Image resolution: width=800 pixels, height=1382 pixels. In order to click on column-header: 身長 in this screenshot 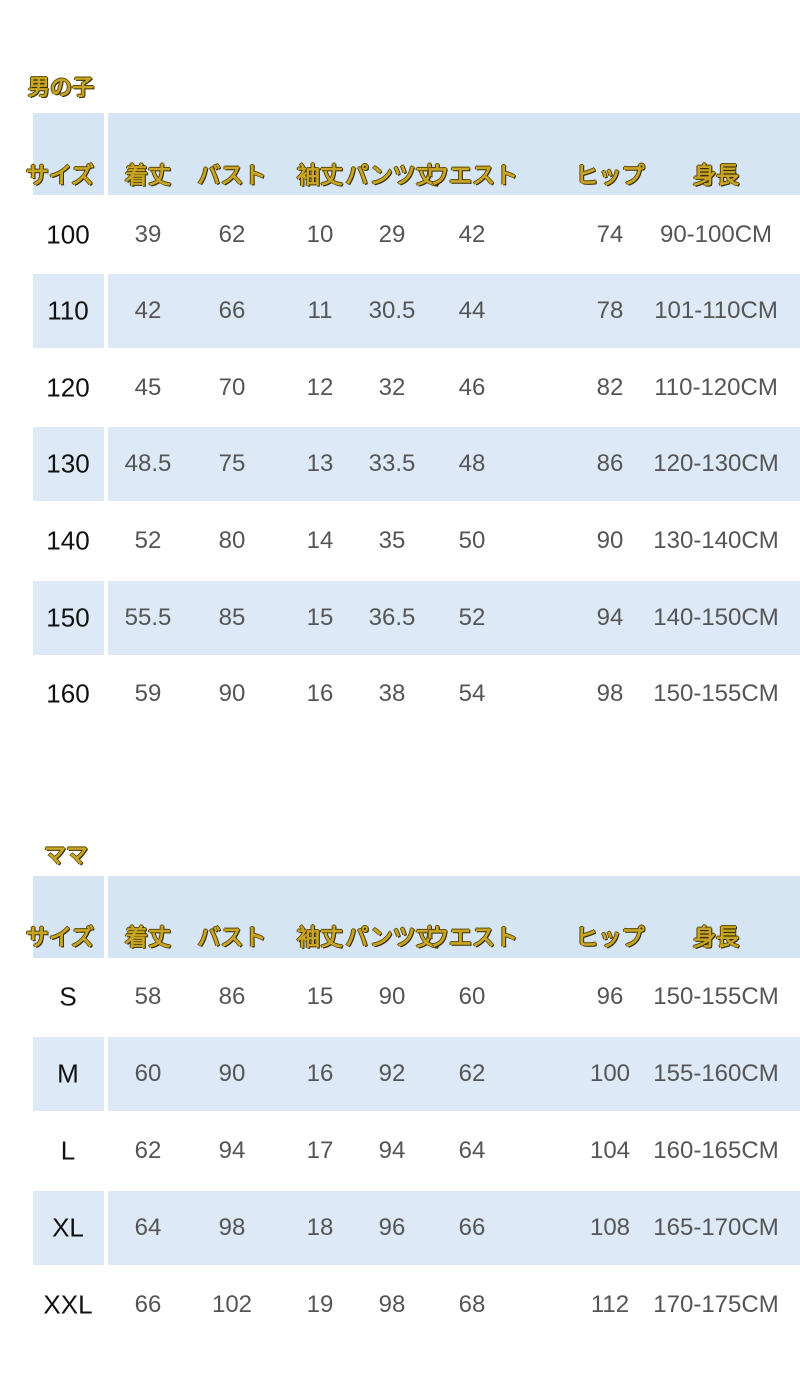, I will do `click(716, 938)`.